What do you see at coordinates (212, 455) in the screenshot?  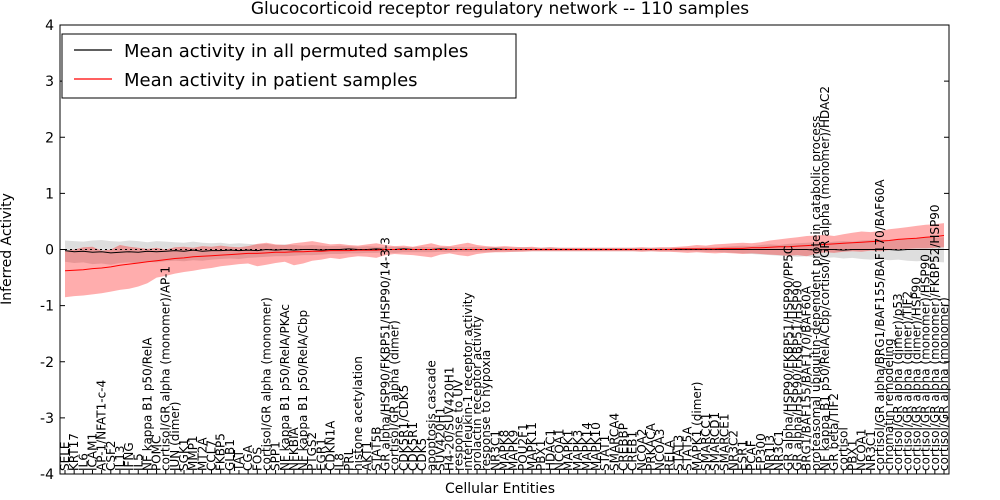 I see `category-label: CCL7` at bounding box center [212, 455].